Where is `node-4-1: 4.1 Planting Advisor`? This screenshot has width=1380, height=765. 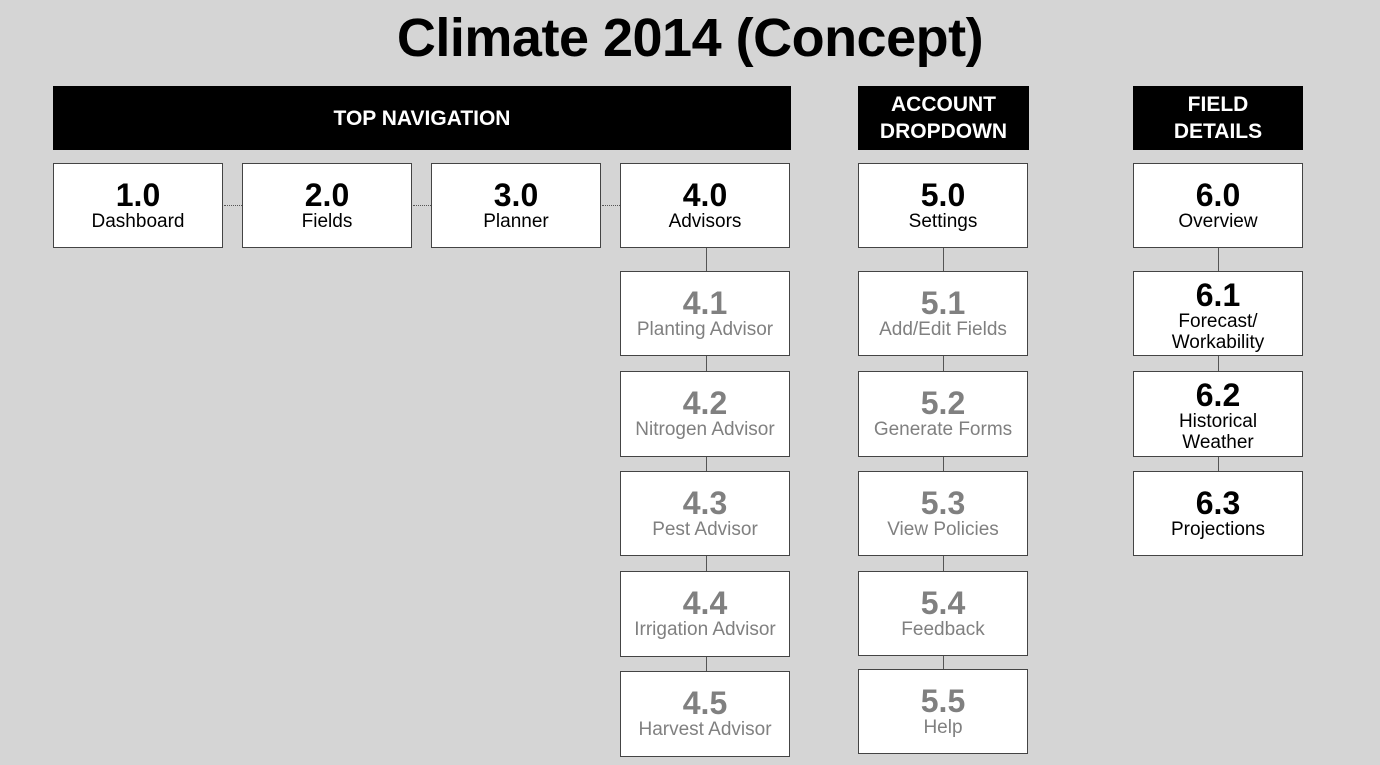 node-4-1: 4.1 Planting Advisor is located at coordinates (705, 313).